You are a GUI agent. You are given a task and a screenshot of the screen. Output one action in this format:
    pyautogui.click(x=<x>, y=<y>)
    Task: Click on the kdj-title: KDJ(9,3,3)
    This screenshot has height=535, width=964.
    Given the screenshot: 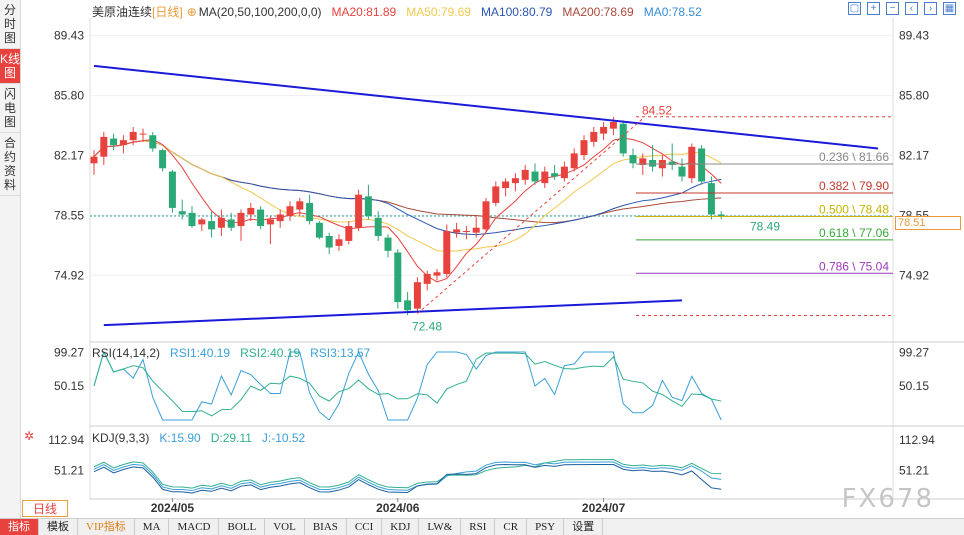 What is the action you would take?
    pyautogui.click(x=121, y=438)
    